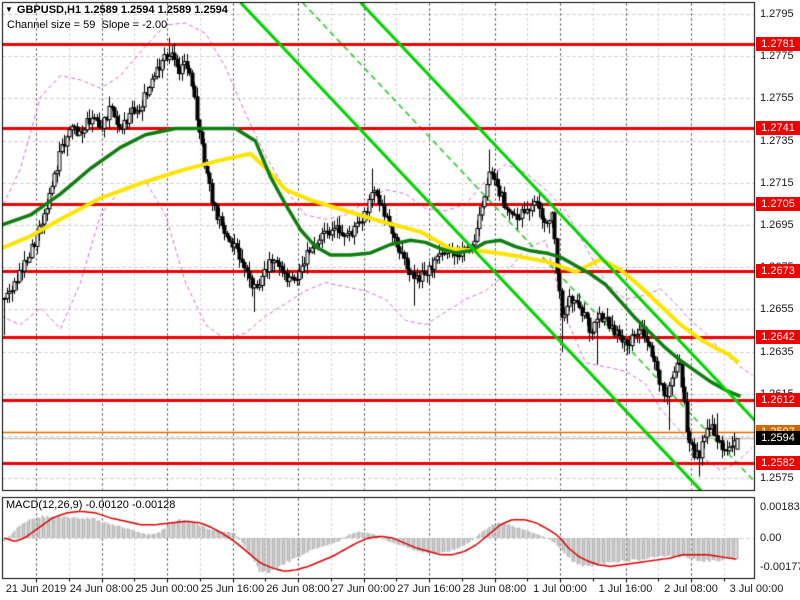 The height and width of the screenshot is (600, 800). I want to click on time-axis-label: 1 Jul 00:00, so click(560, 589).